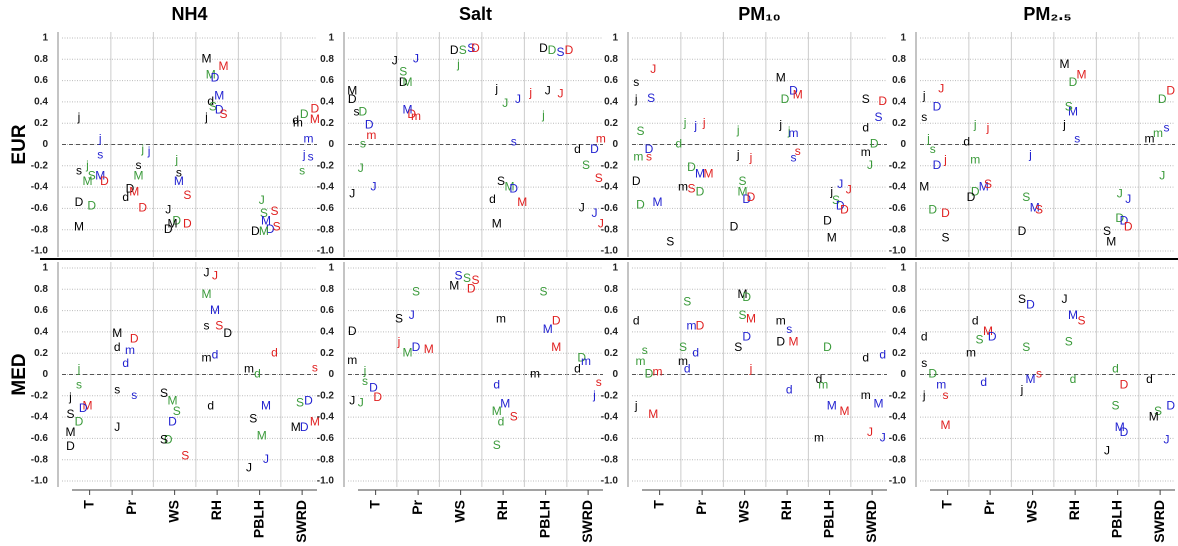 The height and width of the screenshot is (546, 1178). Describe the element at coordinates (189, 14) in the screenshot. I see `panel-title: NH4` at that location.